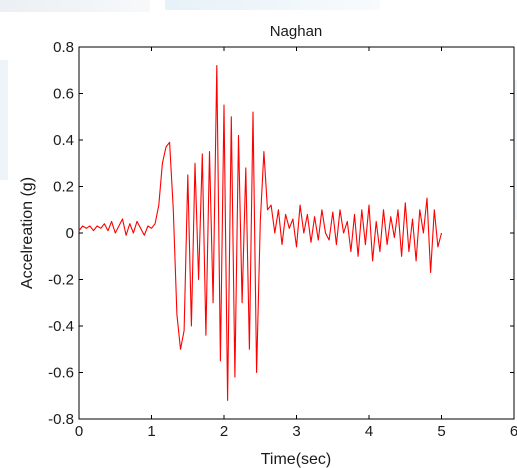 The height and width of the screenshot is (468, 517). I want to click on y-tick-label: 0.6, so click(63, 94).